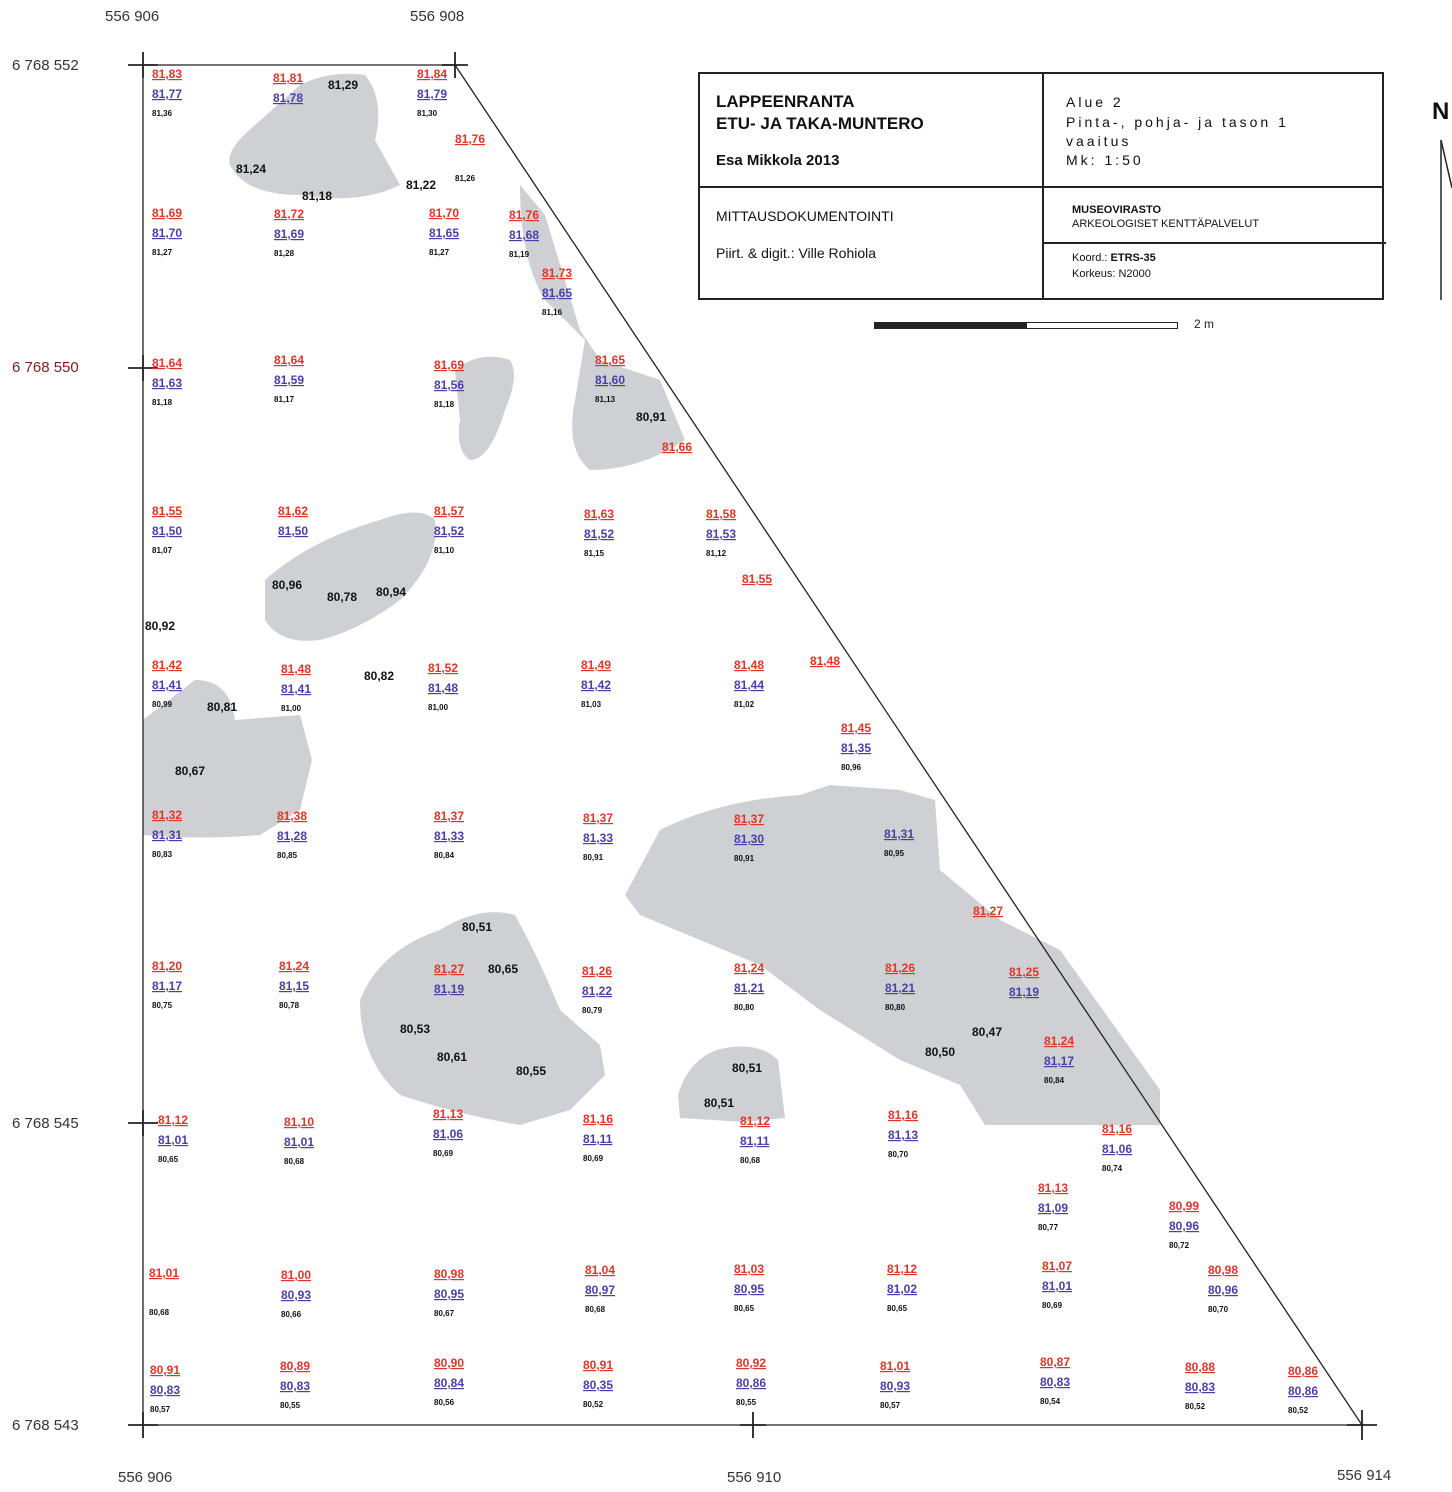  Describe the element at coordinates (45, 1425) in the screenshot. I see `y-left-label: 6 768 543` at that location.